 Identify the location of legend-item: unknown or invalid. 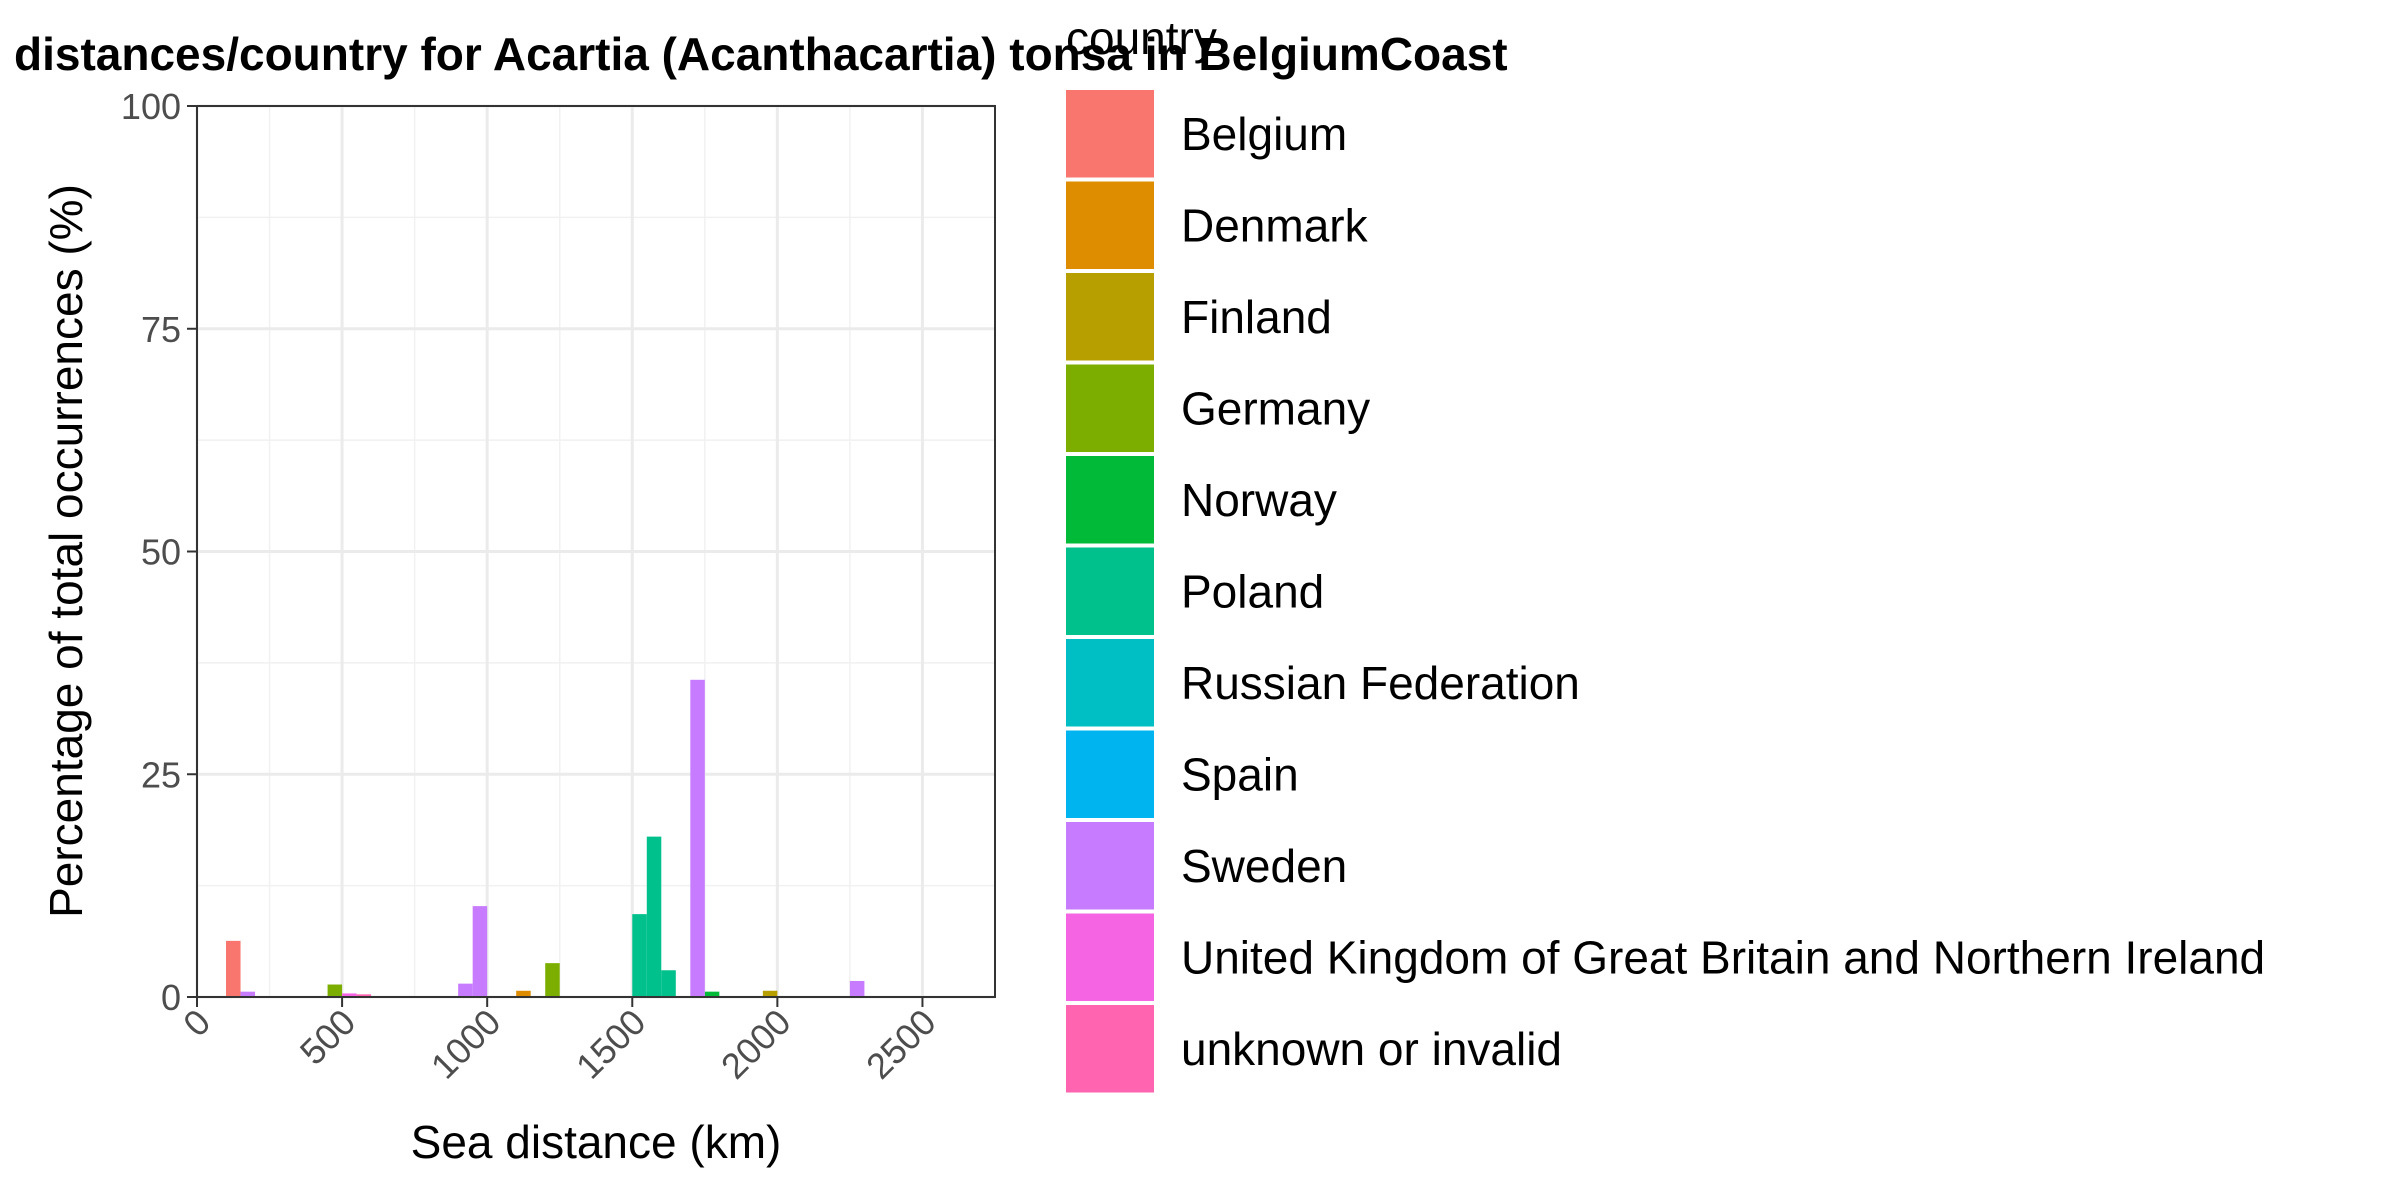
(1314, 1049).